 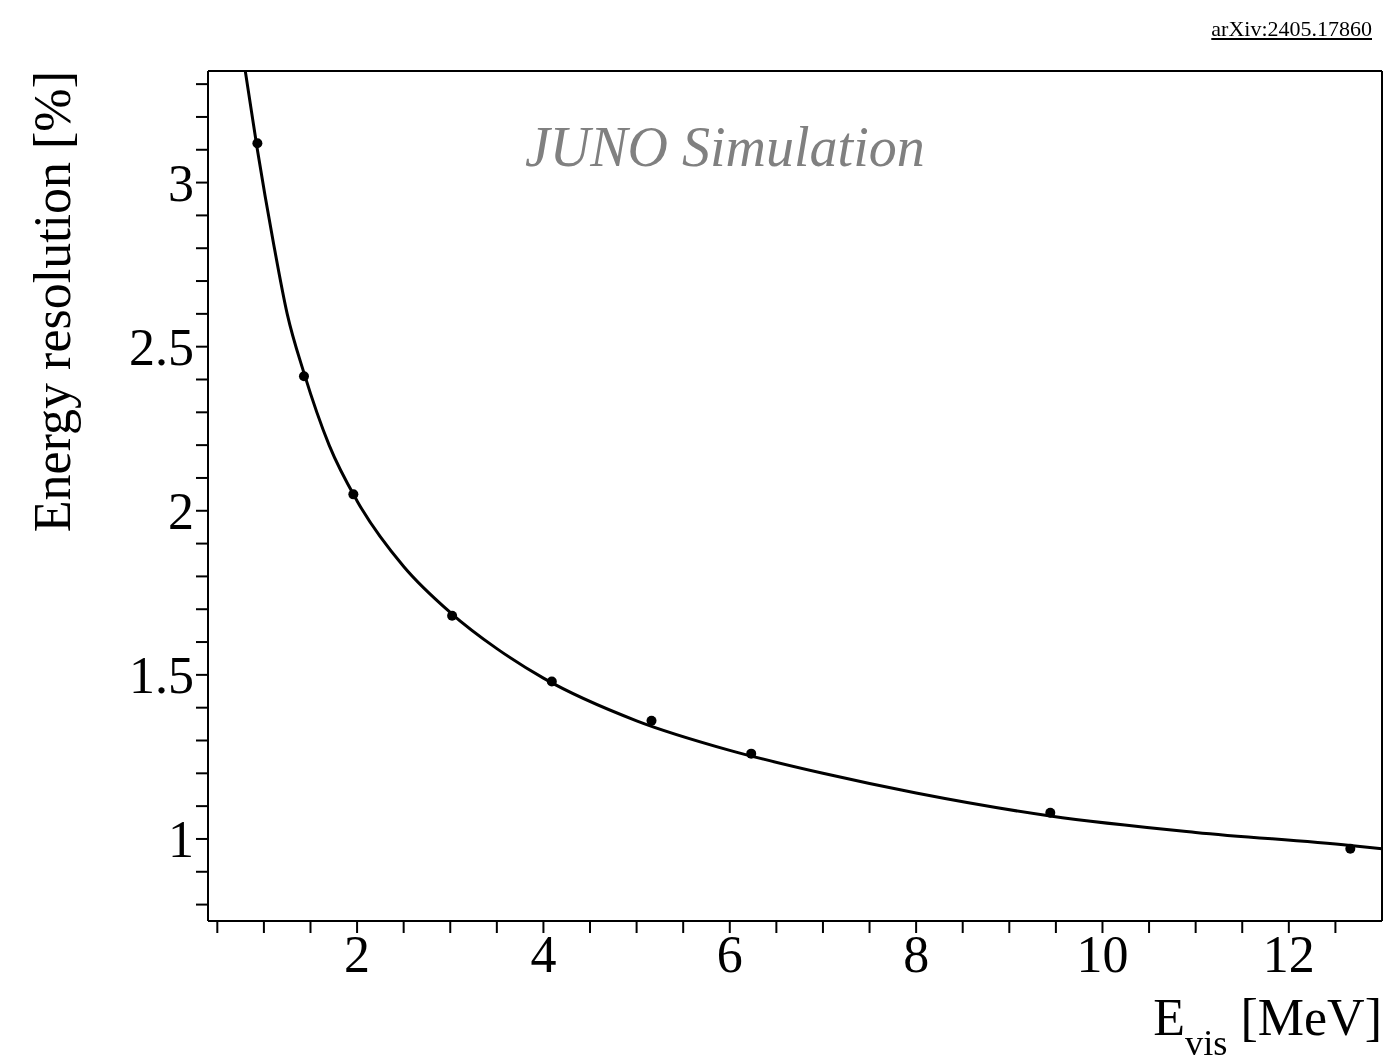 What do you see at coordinates (161, 348) in the screenshot?
I see `y-tick-label: 2.5` at bounding box center [161, 348].